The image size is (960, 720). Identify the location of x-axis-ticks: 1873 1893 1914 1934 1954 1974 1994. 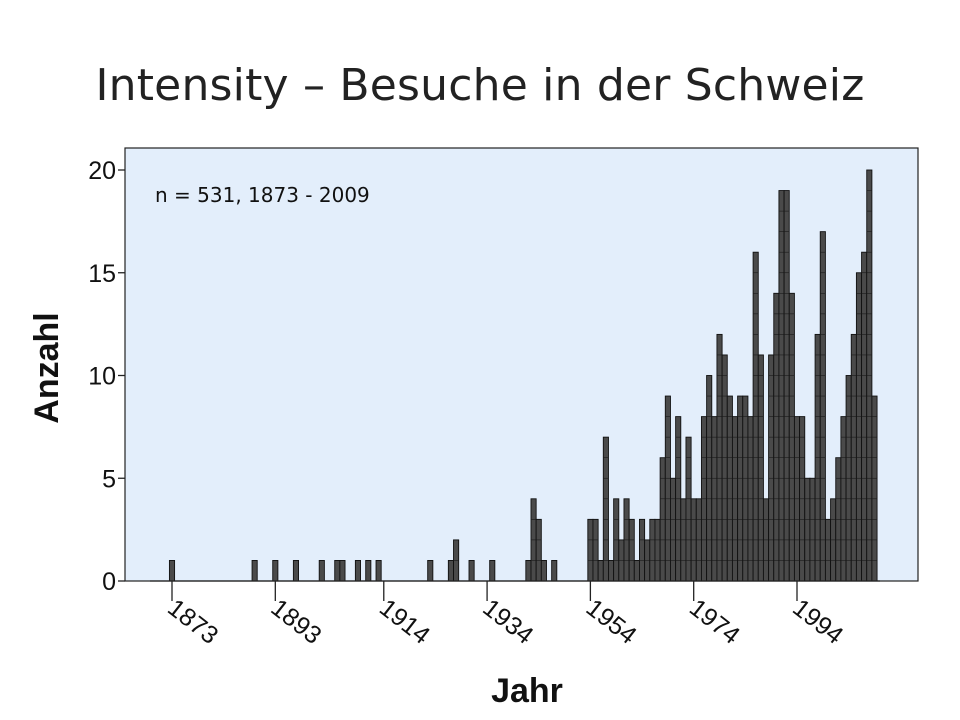
(505, 615).